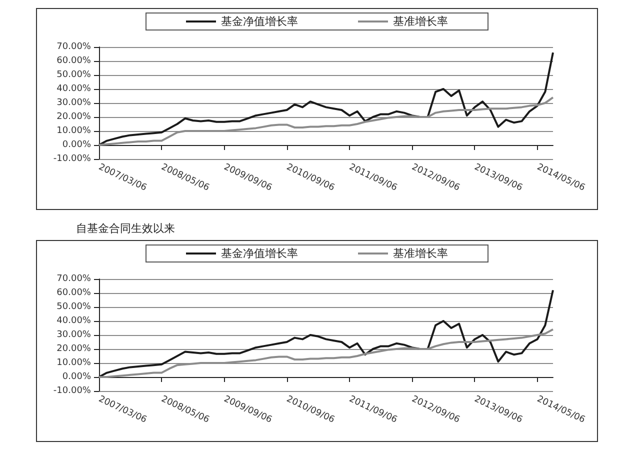 The image size is (629, 475). Describe the element at coordinates (125, 229) in the screenshot. I see `chart-title: 自基金合同生效以来` at that location.